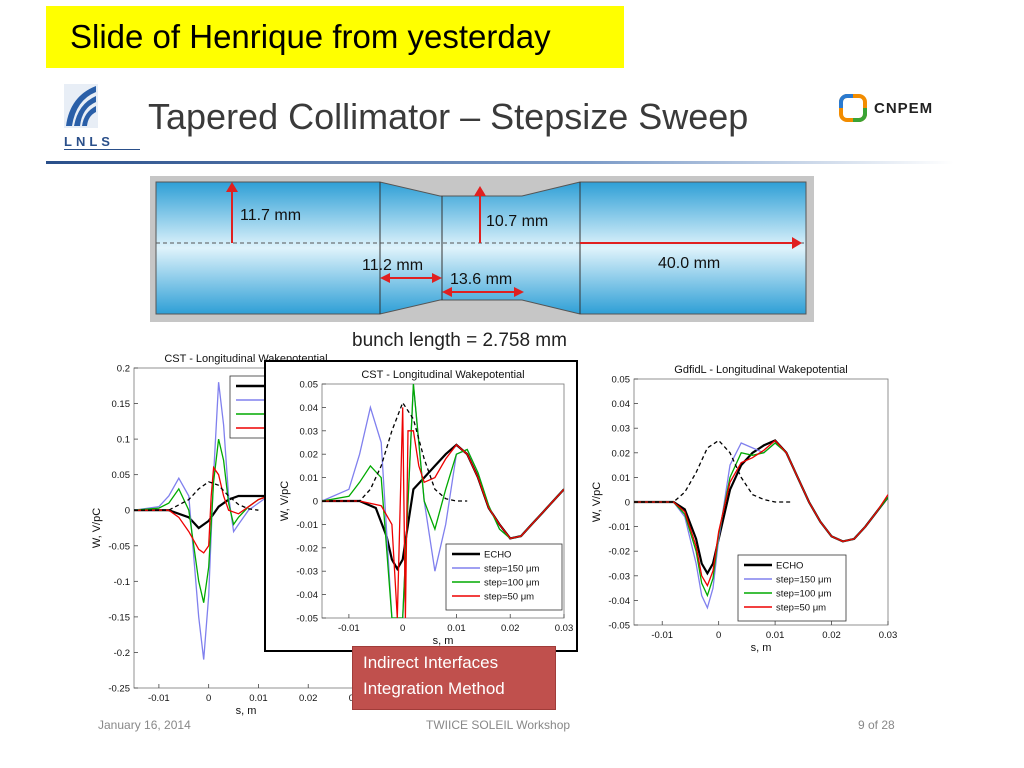  I want to click on cnpem-logo-icon, so click(853, 108).